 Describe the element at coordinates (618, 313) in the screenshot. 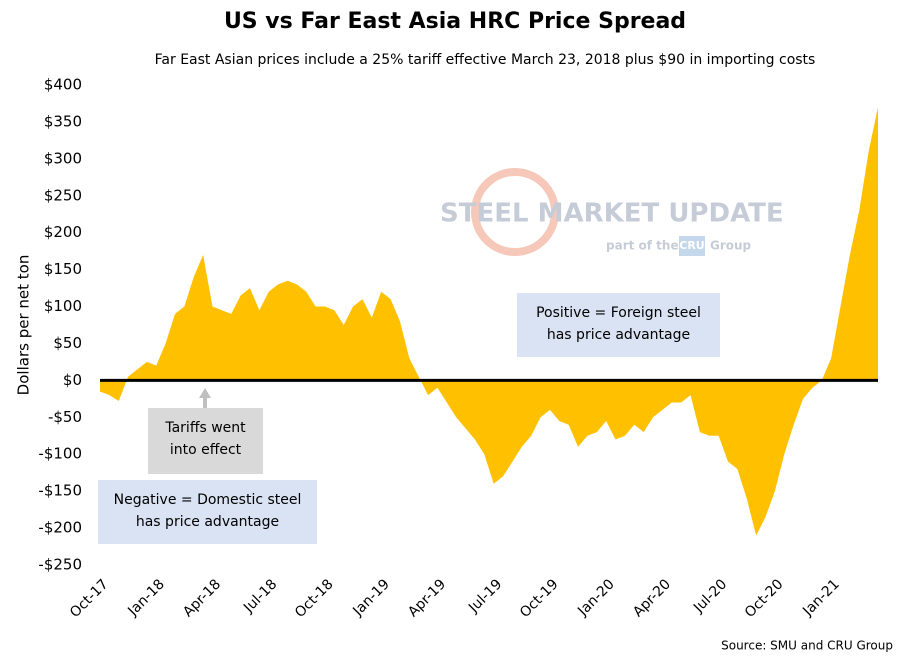

I see `annotation-text: Positive = Foreign steel` at that location.